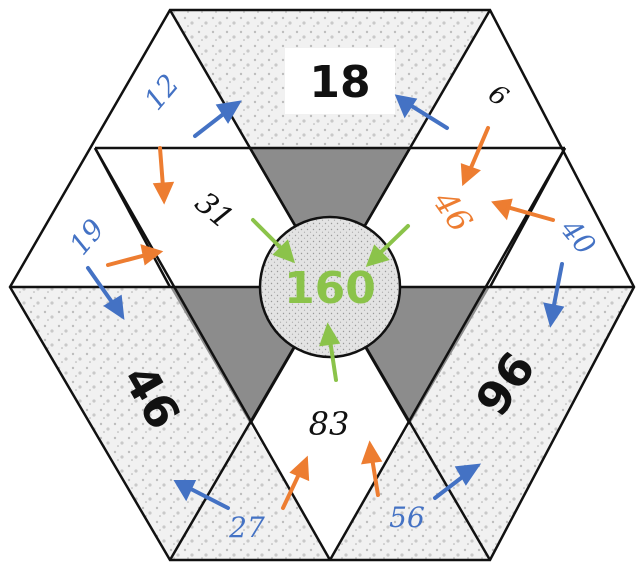 This screenshot has width=644, height=562. I want to click on white-cell-46-inner, so click(487, 217).